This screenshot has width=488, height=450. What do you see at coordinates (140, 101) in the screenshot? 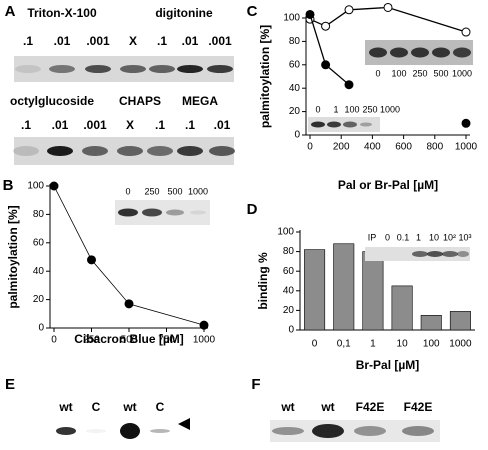
I see `label: CHAPS` at bounding box center [140, 101].